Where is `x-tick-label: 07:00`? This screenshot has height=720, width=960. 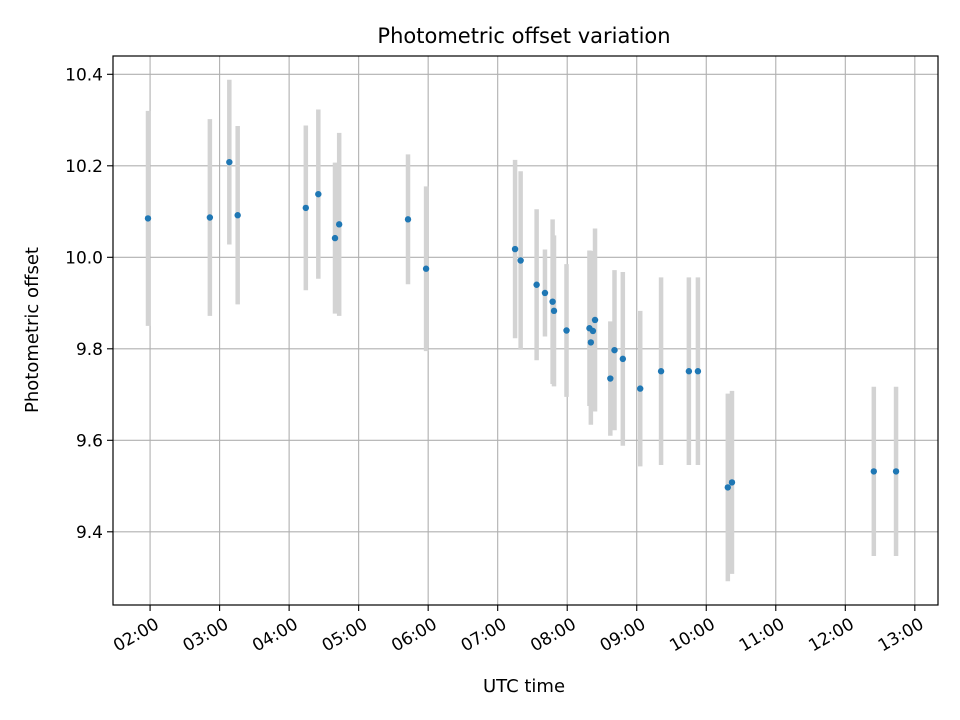
x-tick-label: 07:00 is located at coordinates (484, 635).